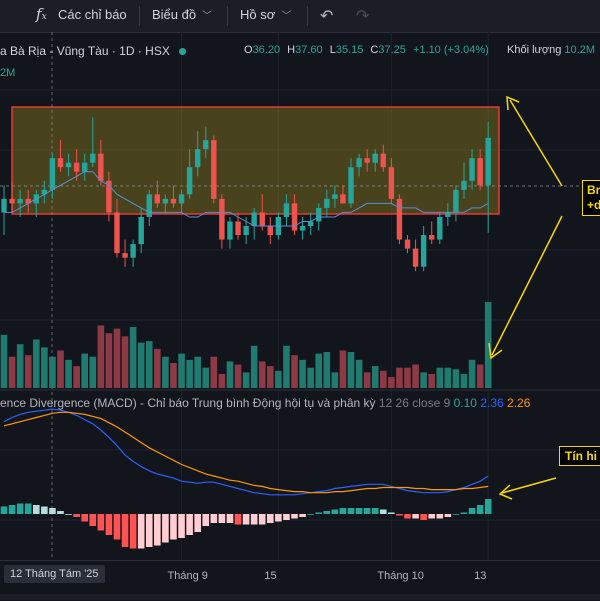  I want to click on volume-value: 10.2M, so click(579, 50).